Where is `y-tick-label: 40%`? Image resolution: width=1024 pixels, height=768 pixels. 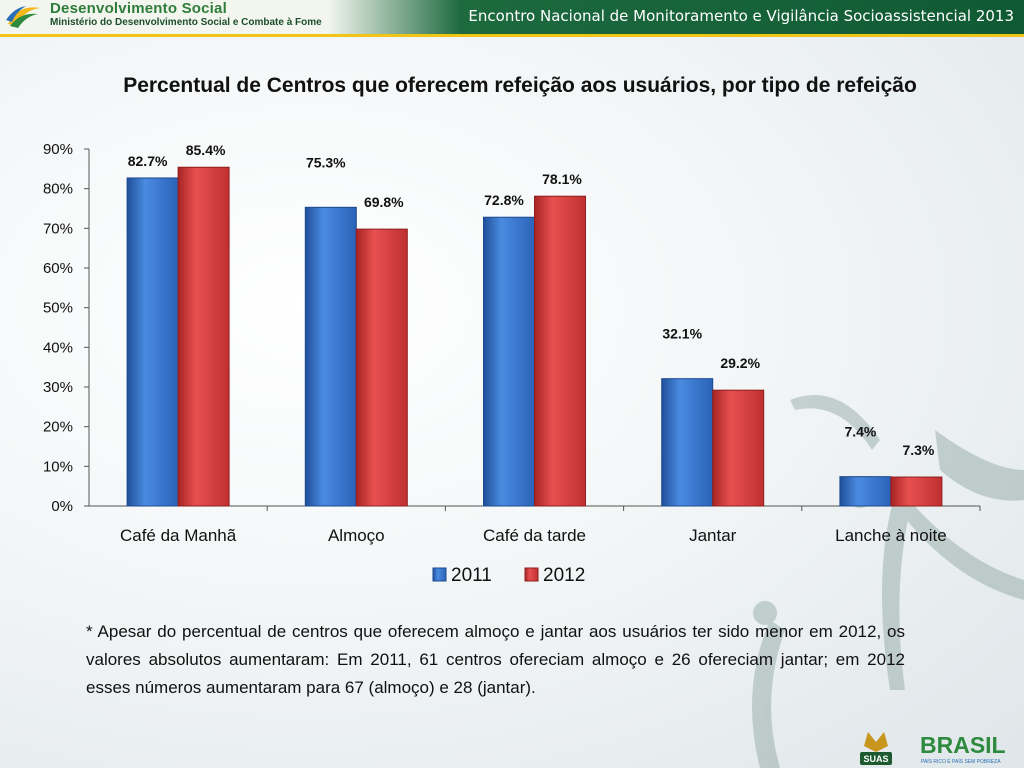
y-tick-label: 40% is located at coordinates (58, 347).